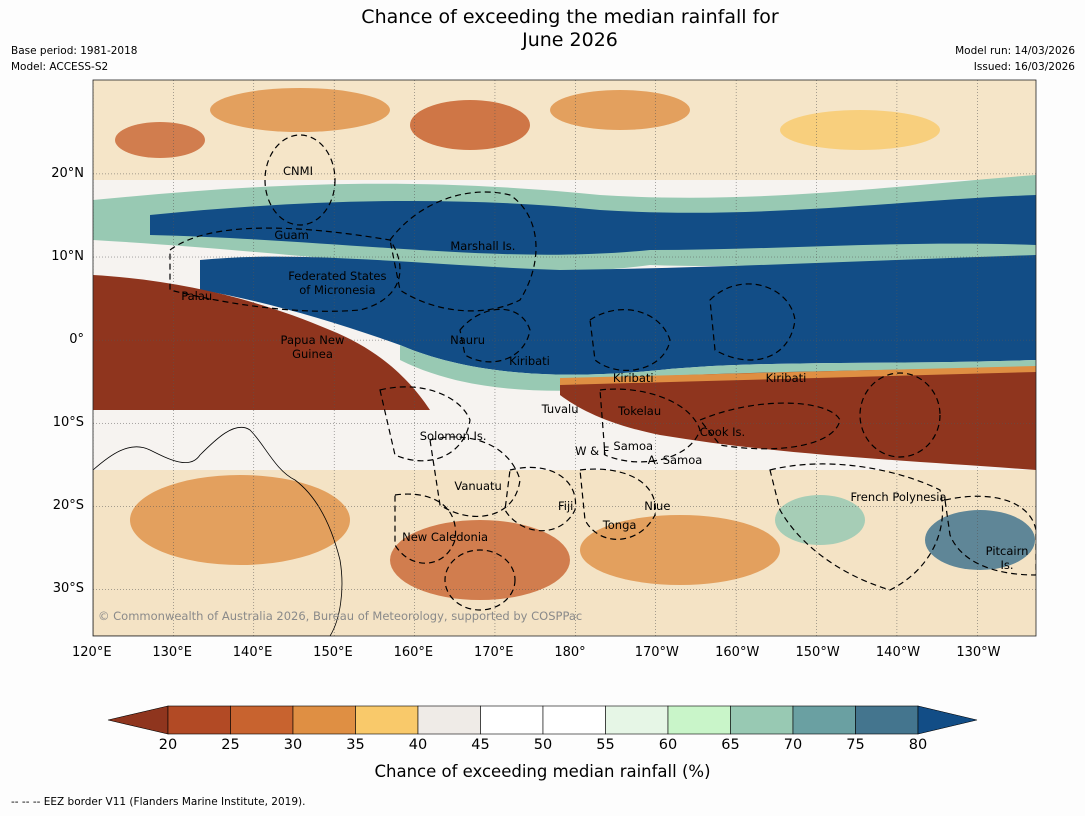 This screenshot has width=1085, height=816. What do you see at coordinates (483, 246) in the screenshot?
I see `place-label-marshall: Marshall Is.` at bounding box center [483, 246].